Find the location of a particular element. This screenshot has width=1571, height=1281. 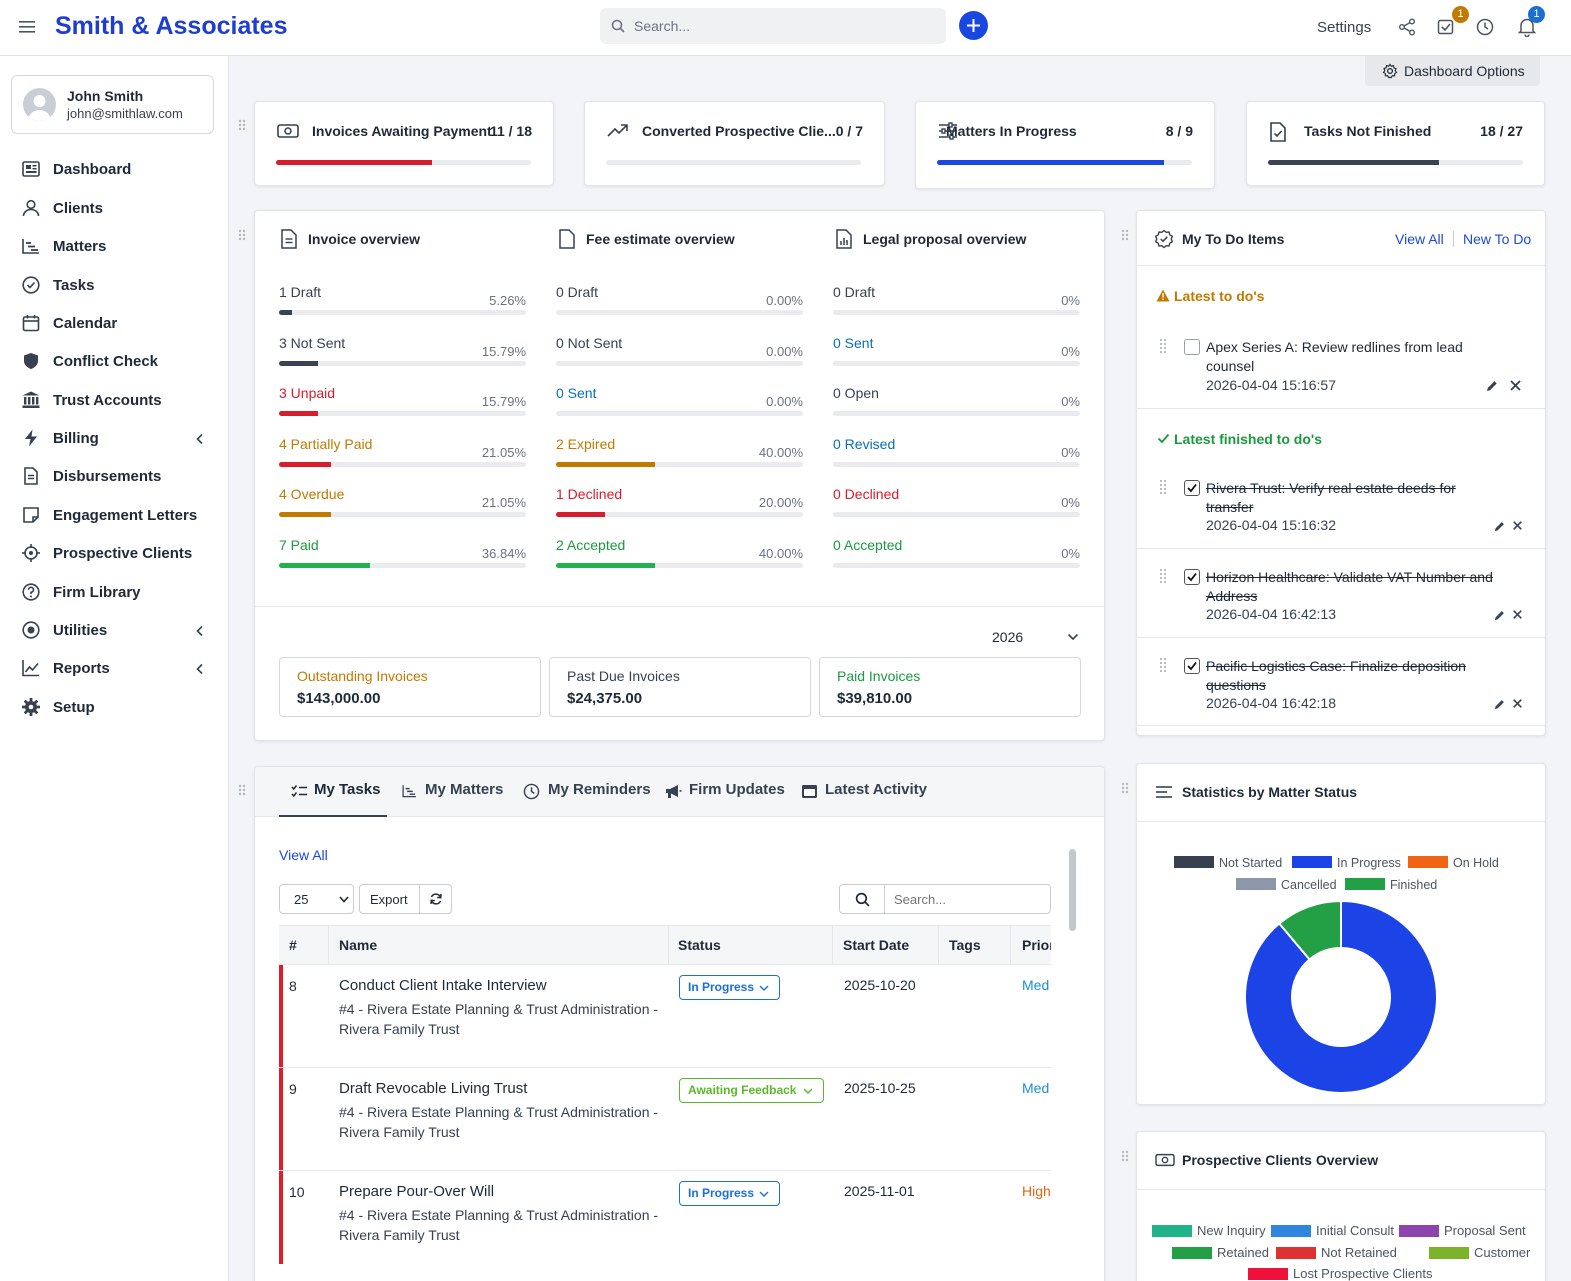

task-name: Prepare Pour-Over Will is located at coordinates (417, 1191).